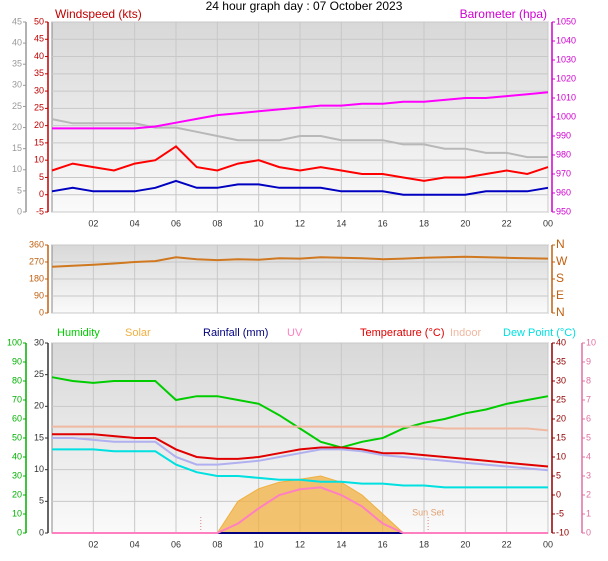 The image size is (608, 561). I want to click on y-tick-label: E, so click(560, 295).